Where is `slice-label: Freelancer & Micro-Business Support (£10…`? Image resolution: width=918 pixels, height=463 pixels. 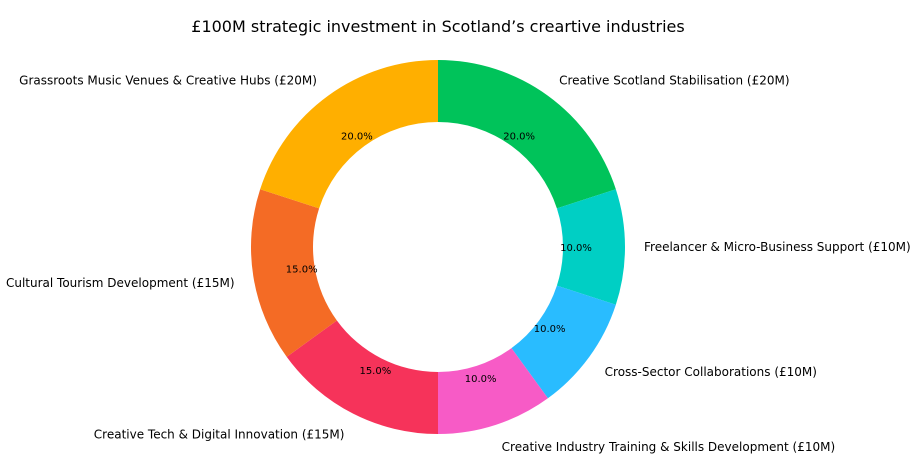
slice-label: Freelancer & Micro-Business Support (£10… is located at coordinates (777, 247).